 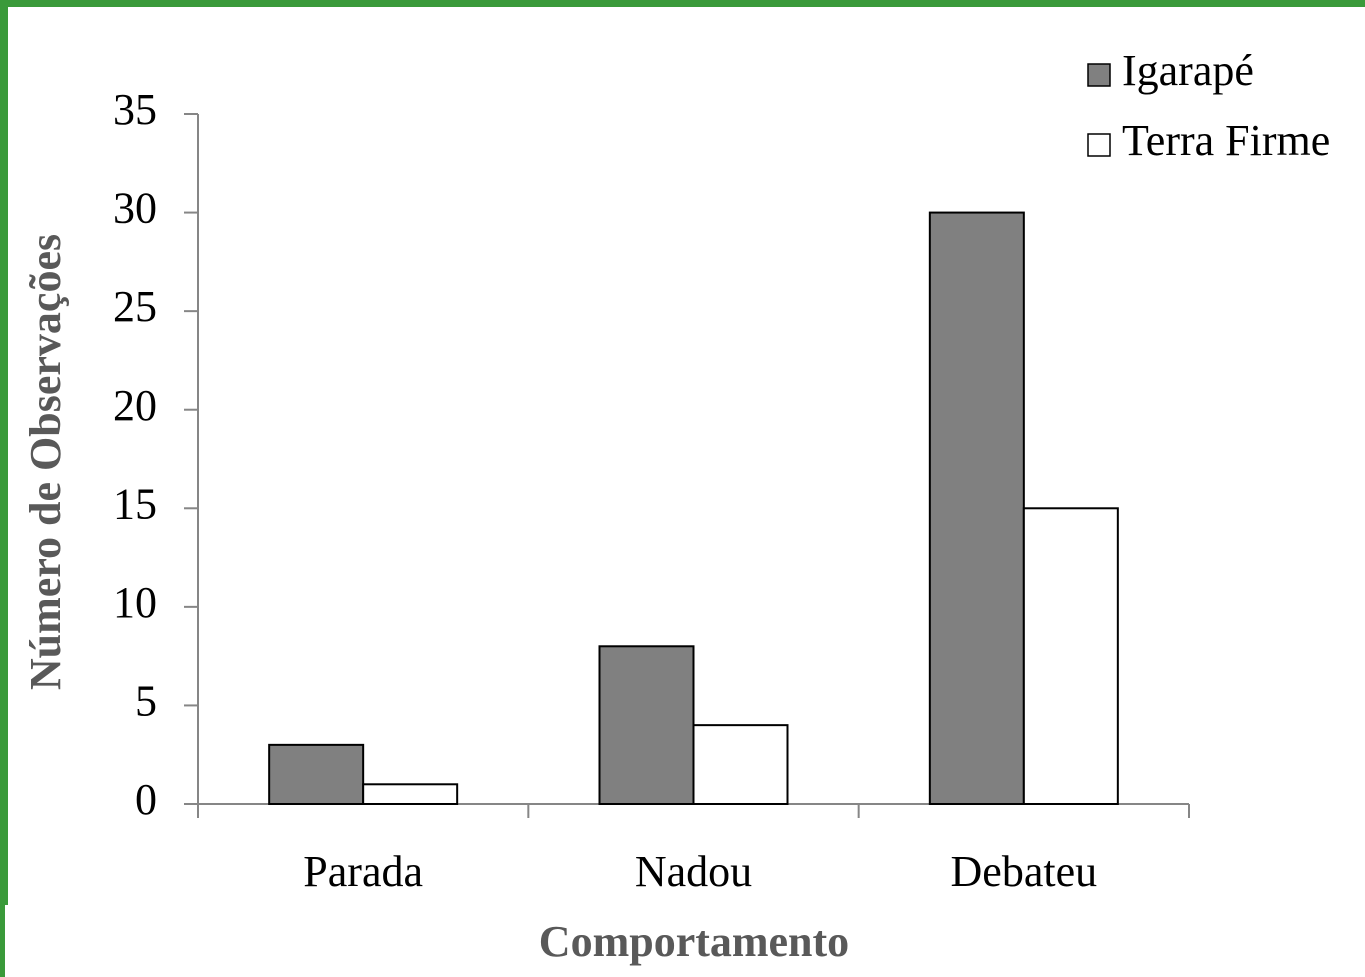 I want to click on y-tick-label: 10, so click(x=135, y=602).